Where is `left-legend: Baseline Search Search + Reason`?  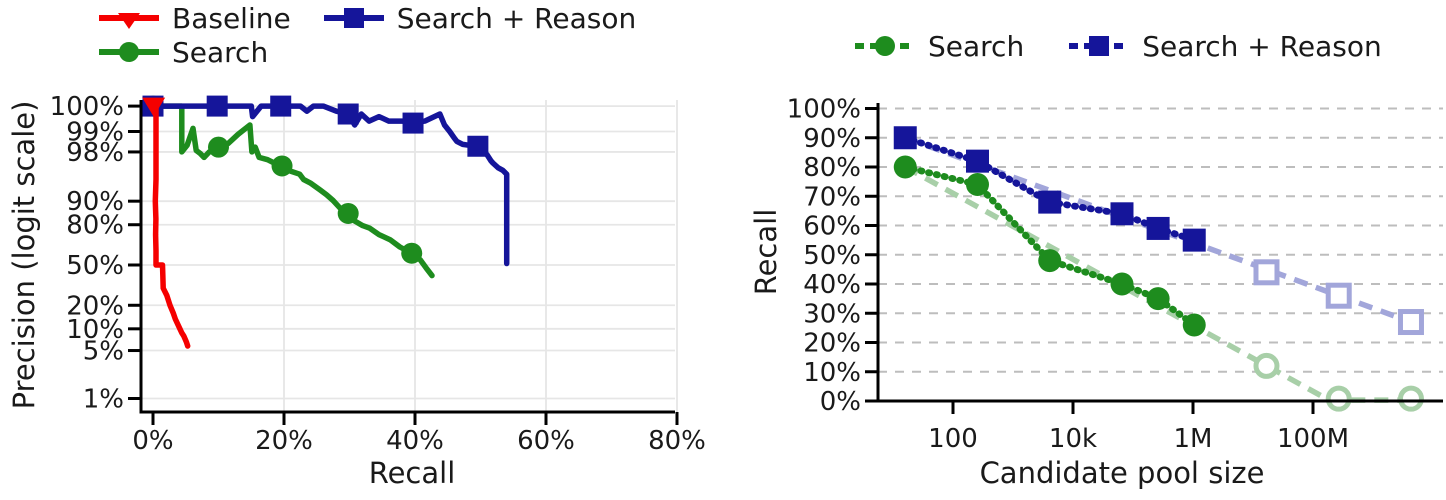
left-legend: Baseline Search Search + Reason is located at coordinates (366, 35).